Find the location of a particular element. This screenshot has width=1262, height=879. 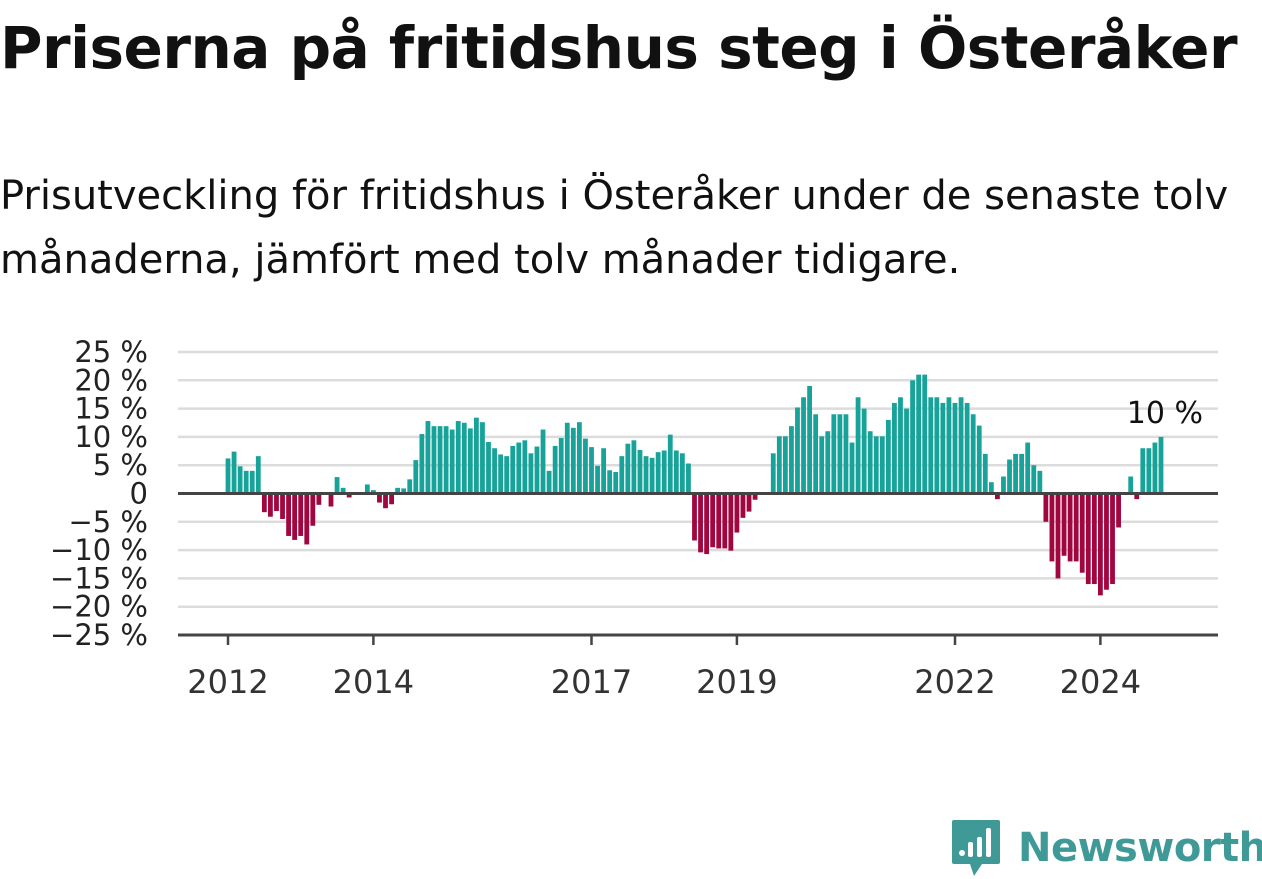

newsworthy-logo-icon is located at coordinates (976, 848).